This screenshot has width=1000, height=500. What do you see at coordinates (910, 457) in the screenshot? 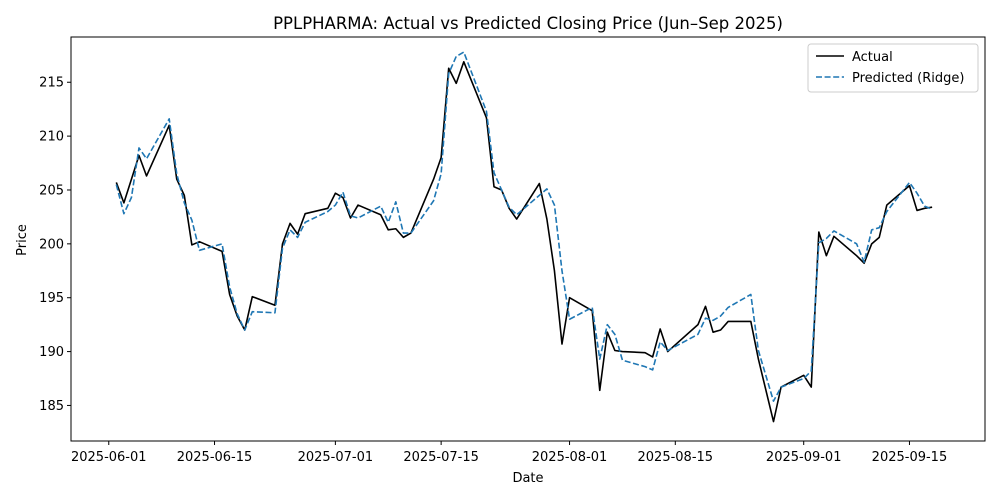
I see `x-tick-label: 2025-09-15` at bounding box center [910, 457].